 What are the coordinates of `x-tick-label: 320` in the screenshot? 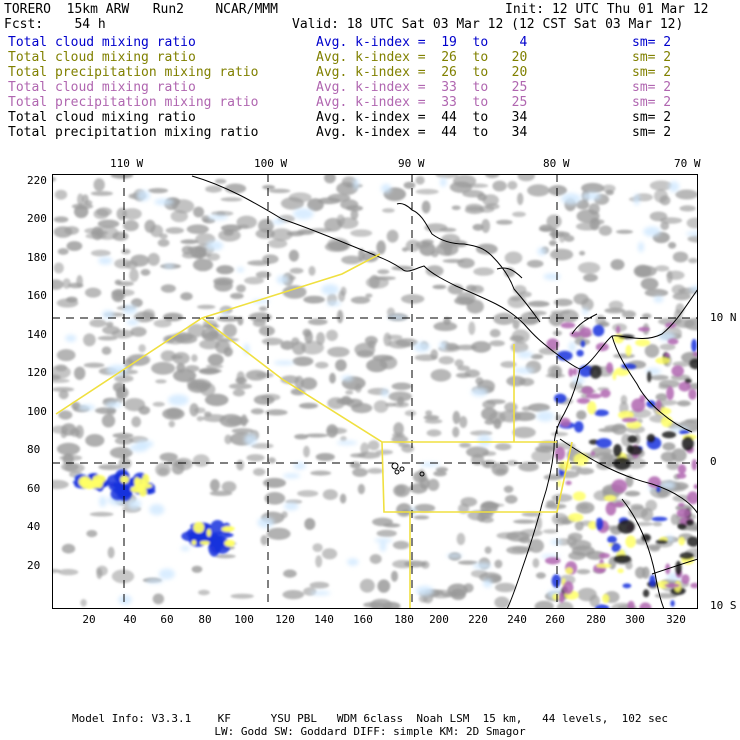 It's located at (676, 619).